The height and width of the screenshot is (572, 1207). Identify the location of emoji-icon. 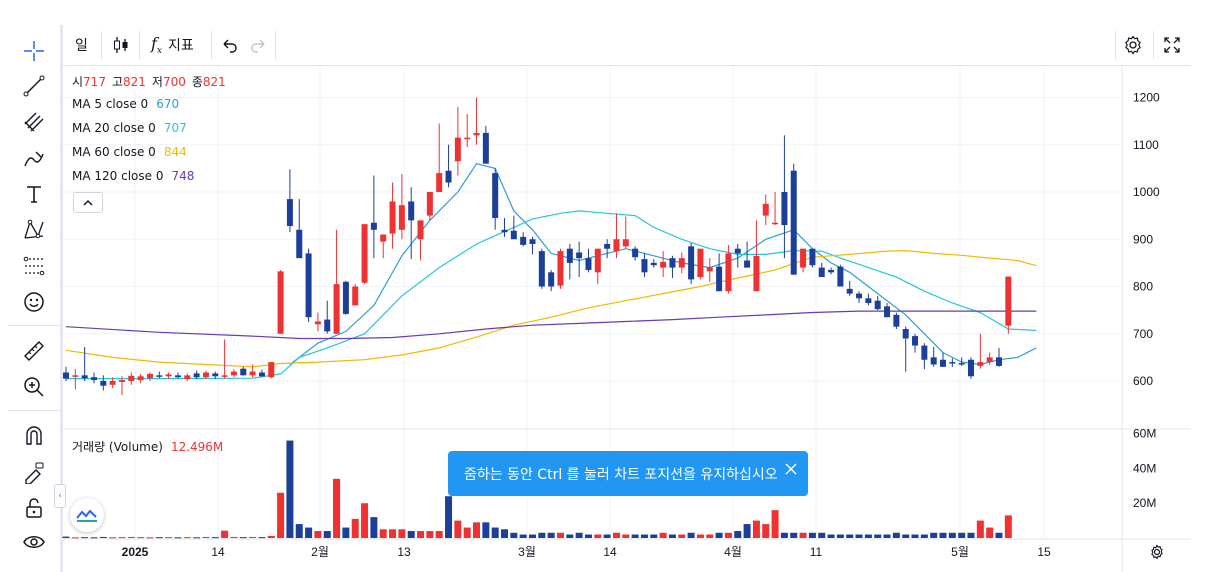
(34, 302).